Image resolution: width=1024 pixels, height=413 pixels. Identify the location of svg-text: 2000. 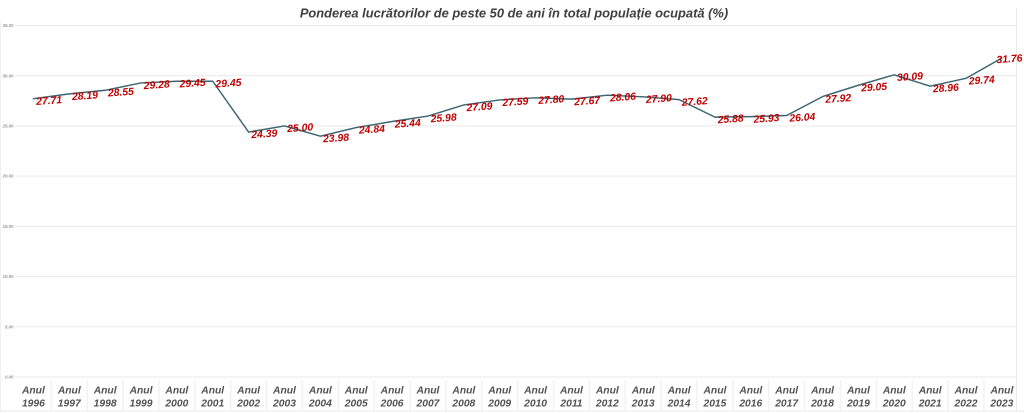
(176, 404).